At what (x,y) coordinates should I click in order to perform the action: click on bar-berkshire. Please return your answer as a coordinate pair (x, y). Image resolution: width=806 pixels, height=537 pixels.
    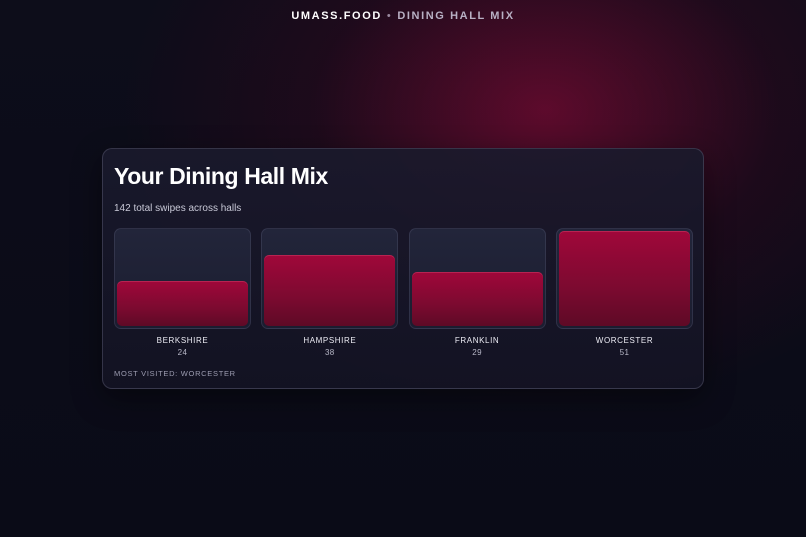
    Looking at the image, I should click on (182, 303).